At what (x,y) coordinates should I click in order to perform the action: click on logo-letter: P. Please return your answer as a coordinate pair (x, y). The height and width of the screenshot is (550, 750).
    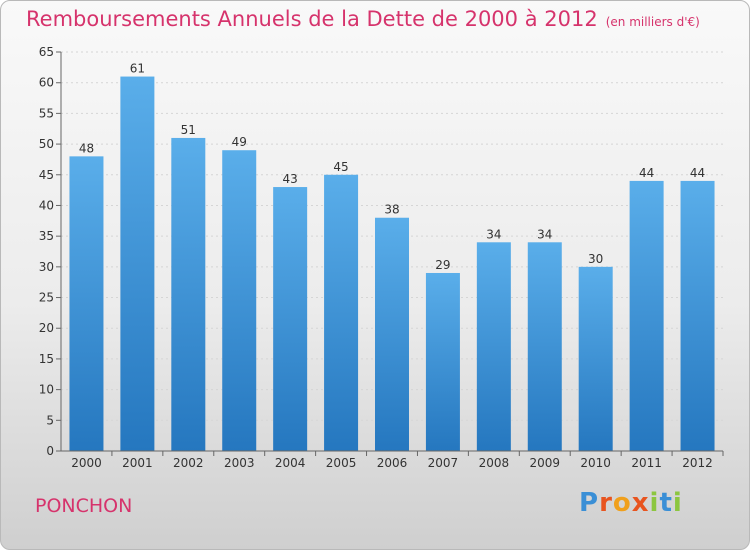
    Looking at the image, I should click on (589, 503).